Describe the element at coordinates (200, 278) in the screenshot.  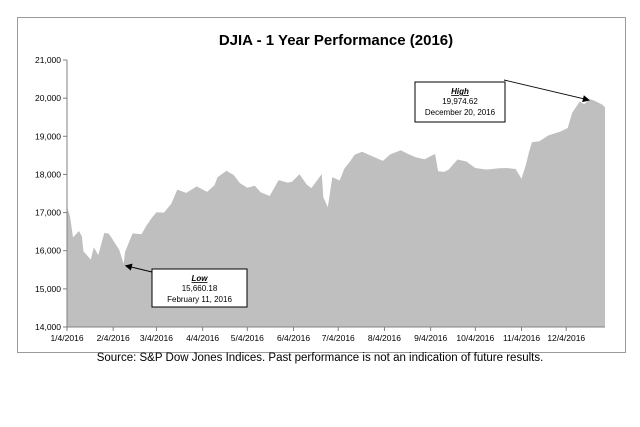
I see `low-callout-heading: Low` at that location.